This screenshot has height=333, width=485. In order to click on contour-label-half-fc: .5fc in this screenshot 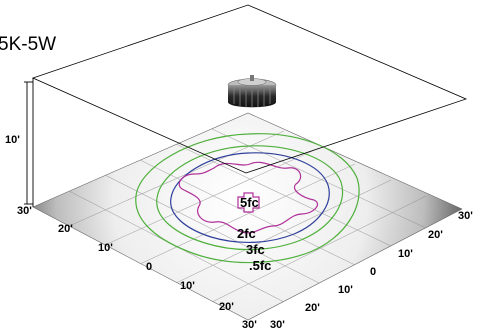, I will do `click(260, 265)`.